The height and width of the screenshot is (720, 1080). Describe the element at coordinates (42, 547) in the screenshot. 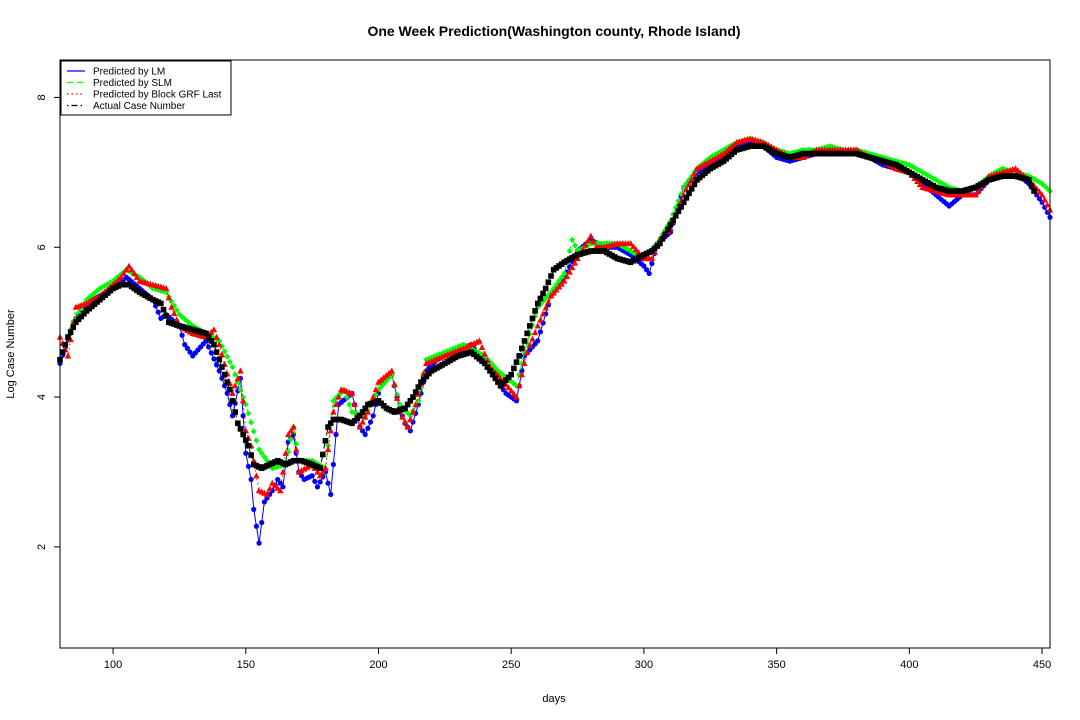

I see `y-tick-label: 2` at that location.